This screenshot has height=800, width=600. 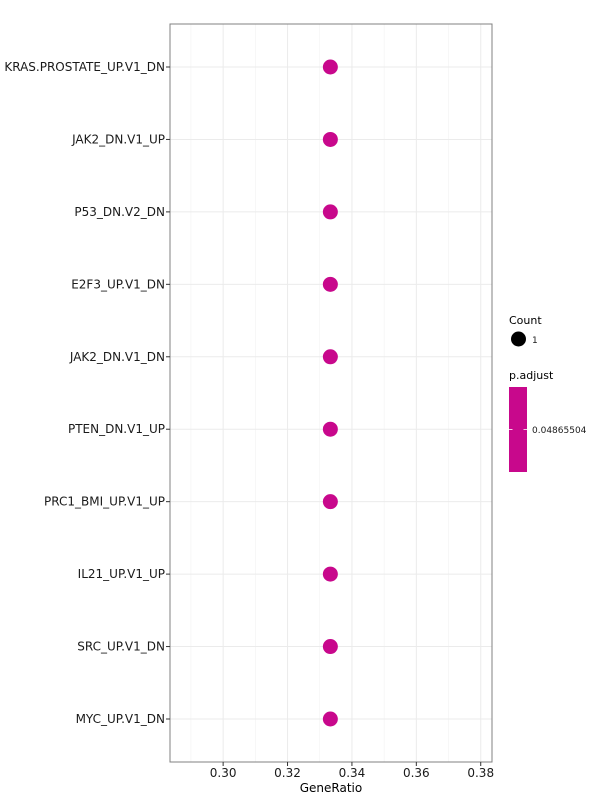 What do you see at coordinates (116, 429) in the screenshot?
I see `y-tick-label: PTEN_DN.V1_UP` at bounding box center [116, 429].